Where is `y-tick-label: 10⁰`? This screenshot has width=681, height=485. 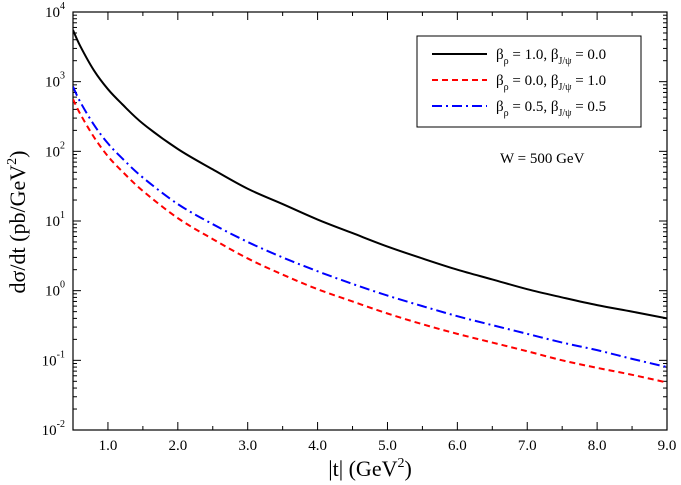 y-tick-label: 10⁰ is located at coordinates (55, 290).